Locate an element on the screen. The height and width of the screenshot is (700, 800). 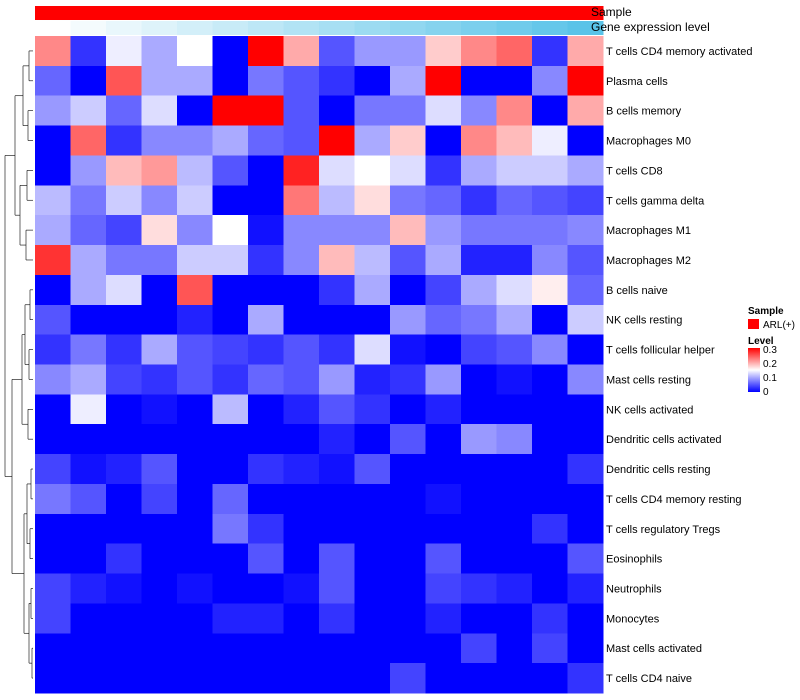
legend-swatch-arl is located at coordinates (753, 324).